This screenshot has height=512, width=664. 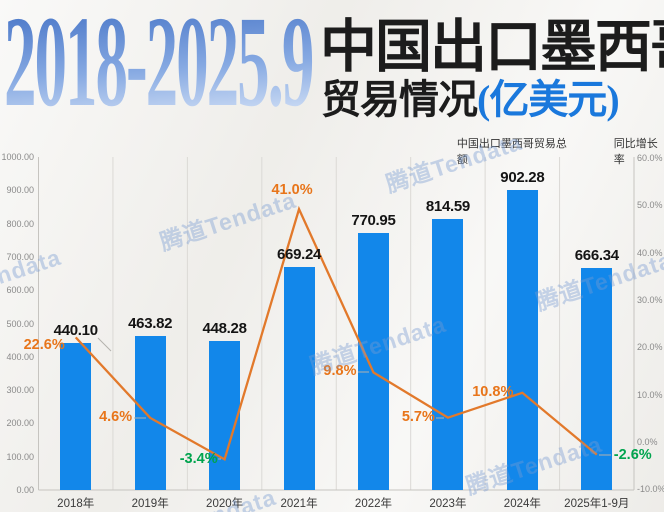 I want to click on title-unit: (亿美元), so click(x=548, y=99).